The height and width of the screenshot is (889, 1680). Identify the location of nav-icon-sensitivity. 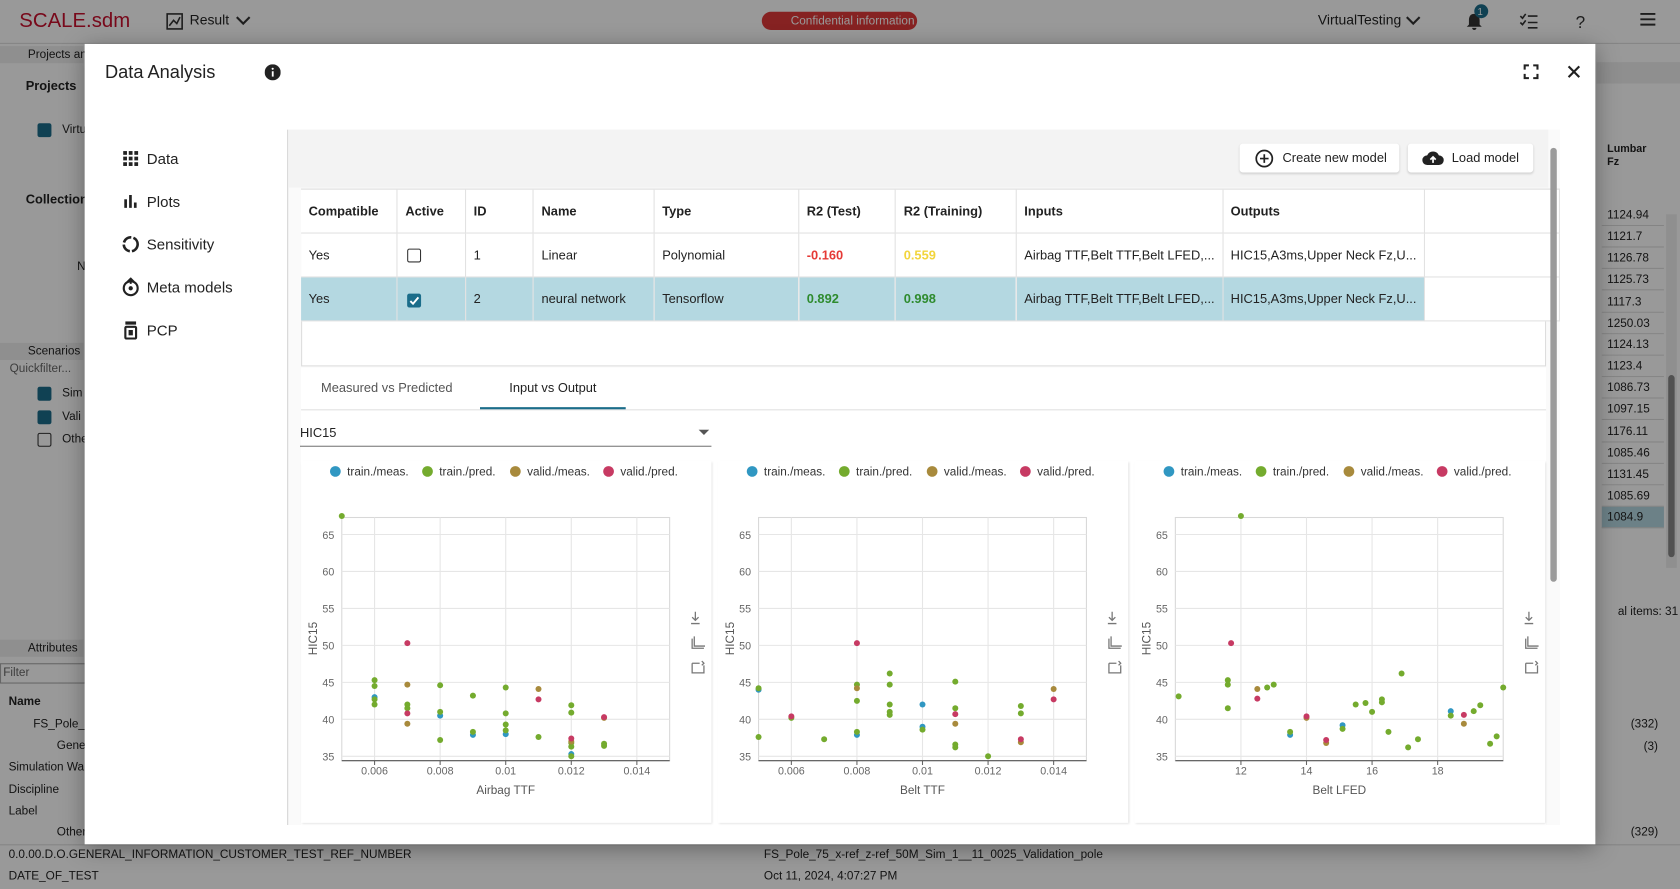
(130, 244).